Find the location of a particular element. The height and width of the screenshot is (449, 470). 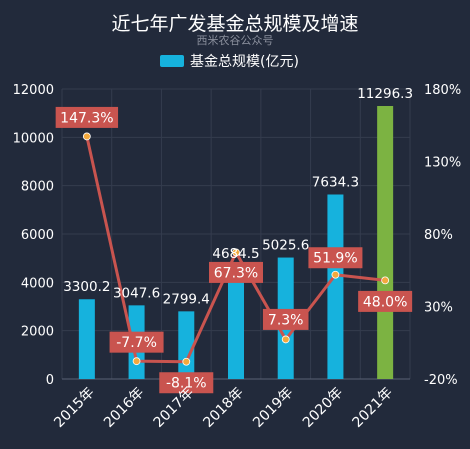

growth-label: 67.3% is located at coordinates (236, 273).